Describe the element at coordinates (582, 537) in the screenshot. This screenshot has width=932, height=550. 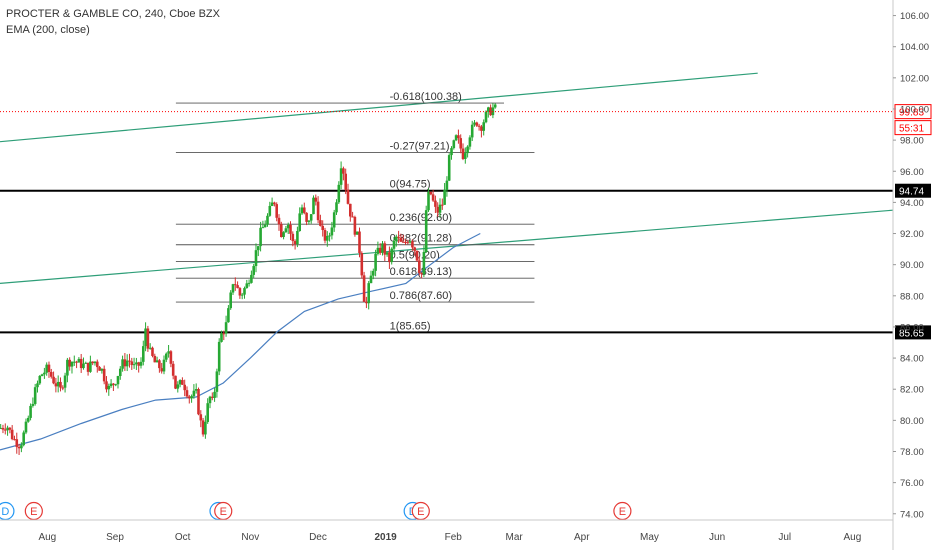
I see `time-tick-label: Apr` at that location.